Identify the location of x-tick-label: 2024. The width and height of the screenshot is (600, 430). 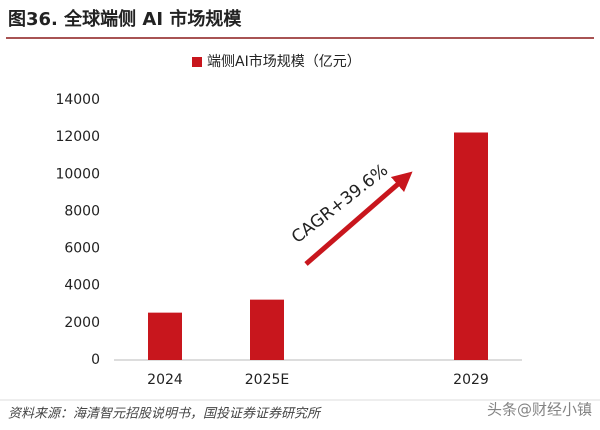
(165, 380).